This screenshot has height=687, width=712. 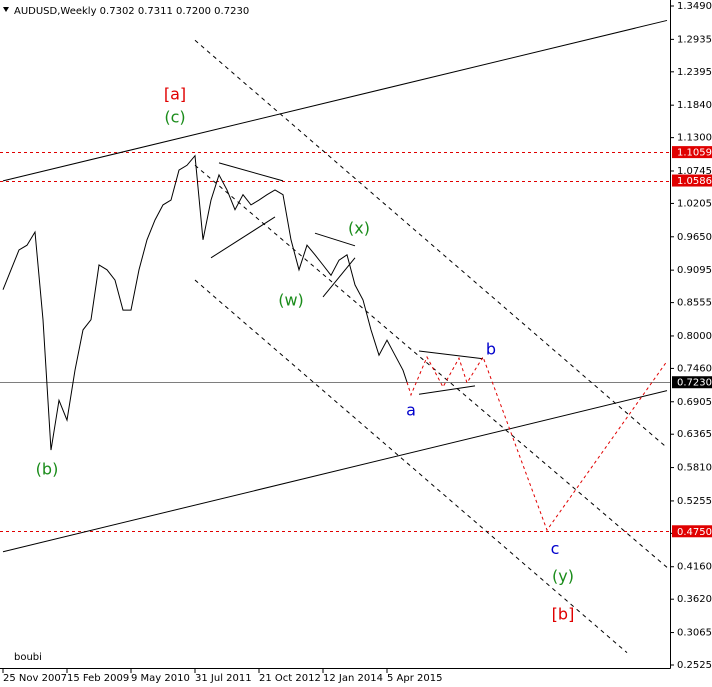 What do you see at coordinates (563, 575) in the screenshot?
I see `wave-label: (y)` at bounding box center [563, 575].